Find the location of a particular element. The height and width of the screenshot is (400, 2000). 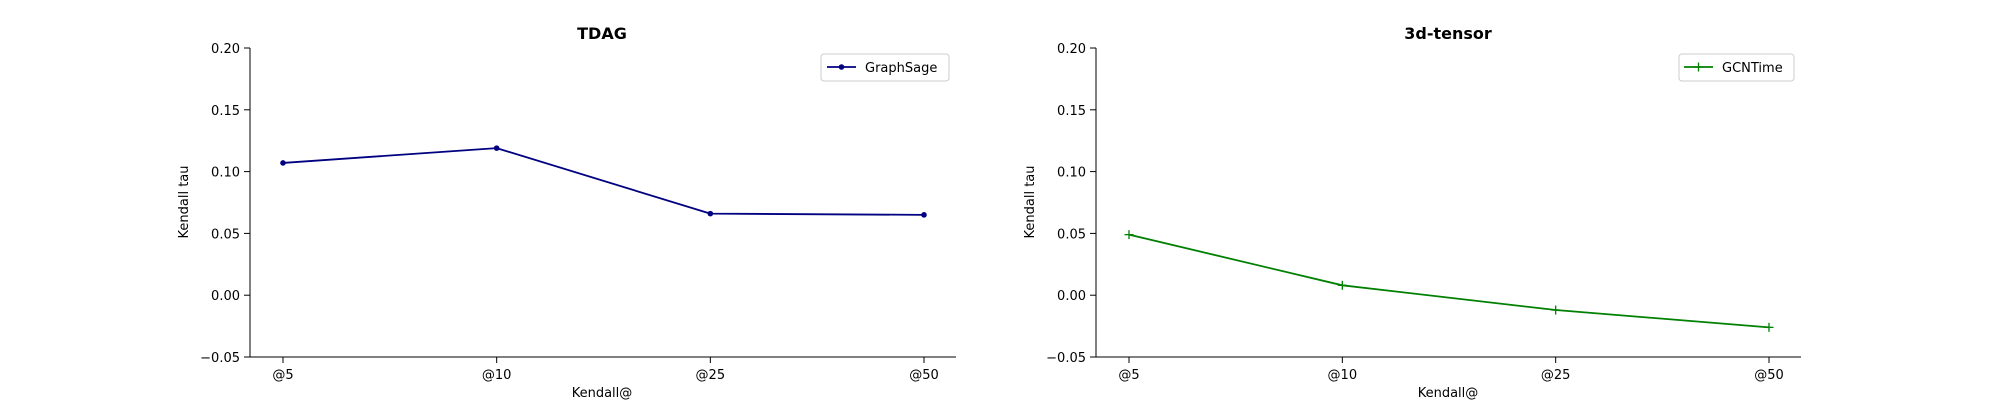

legend: GraphSage is located at coordinates (885, 67).